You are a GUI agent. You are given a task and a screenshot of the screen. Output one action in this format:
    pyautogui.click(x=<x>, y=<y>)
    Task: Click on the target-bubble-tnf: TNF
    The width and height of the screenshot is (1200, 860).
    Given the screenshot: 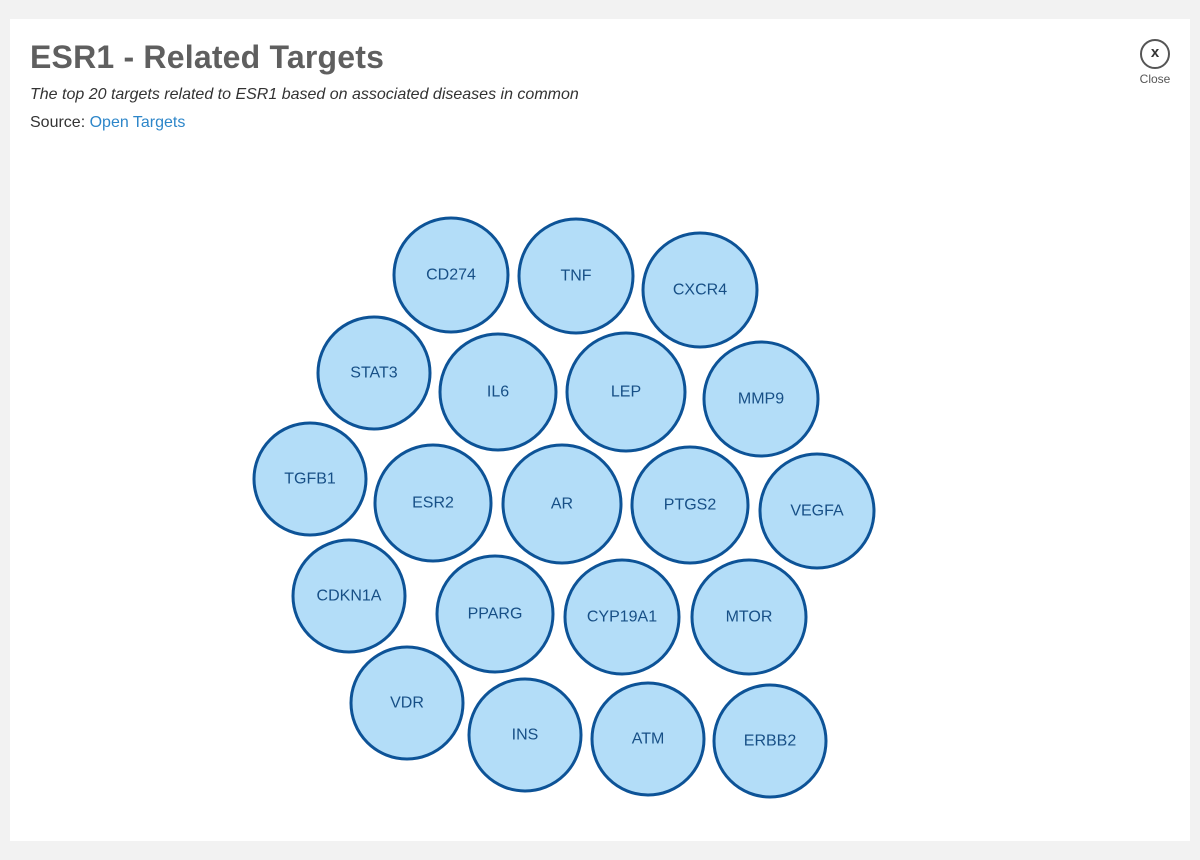 What is the action you would take?
    pyautogui.click(x=576, y=276)
    